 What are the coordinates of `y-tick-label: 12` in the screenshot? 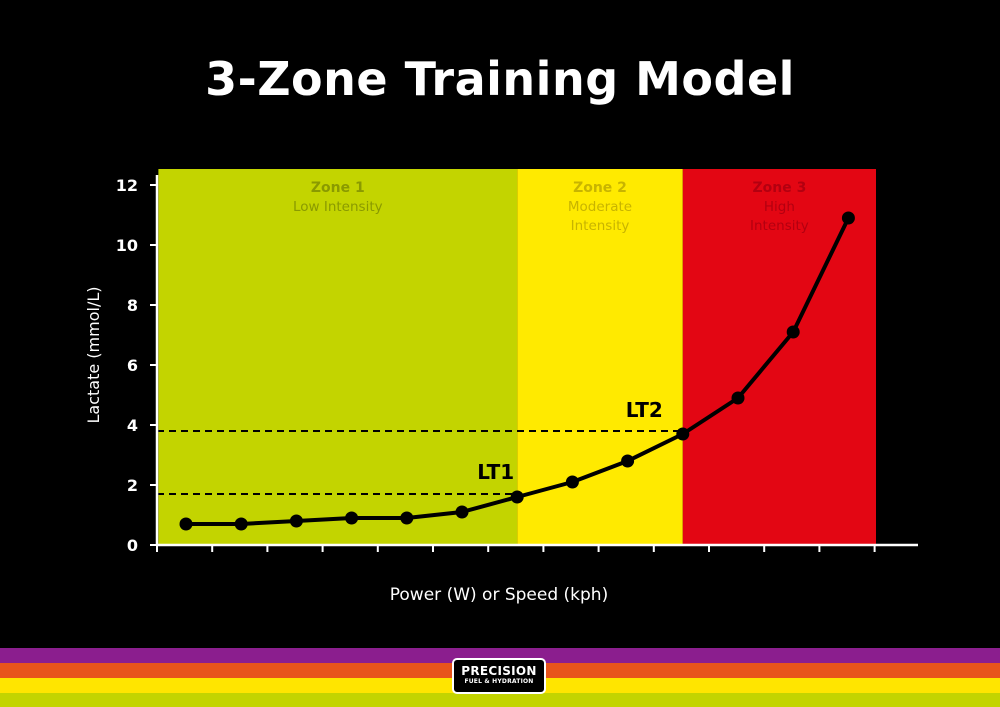 It's located at (127, 185).